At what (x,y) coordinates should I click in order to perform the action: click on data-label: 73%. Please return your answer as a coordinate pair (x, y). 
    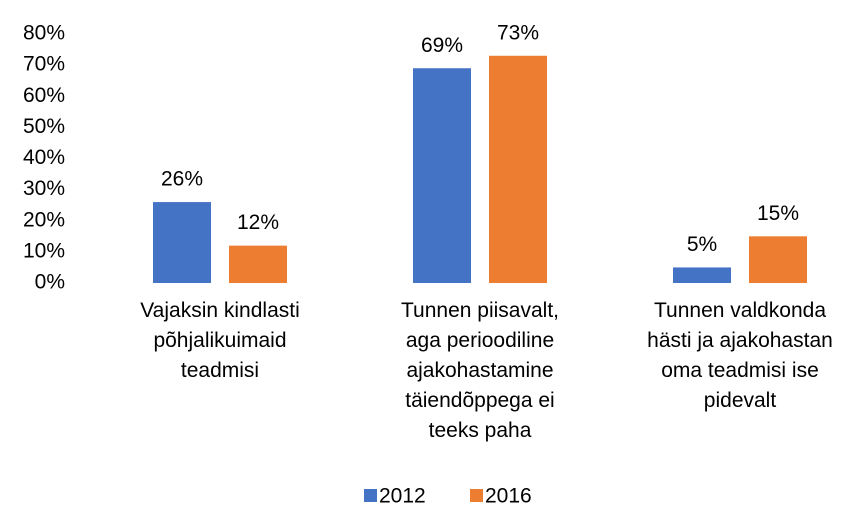
    Looking at the image, I should click on (518, 32).